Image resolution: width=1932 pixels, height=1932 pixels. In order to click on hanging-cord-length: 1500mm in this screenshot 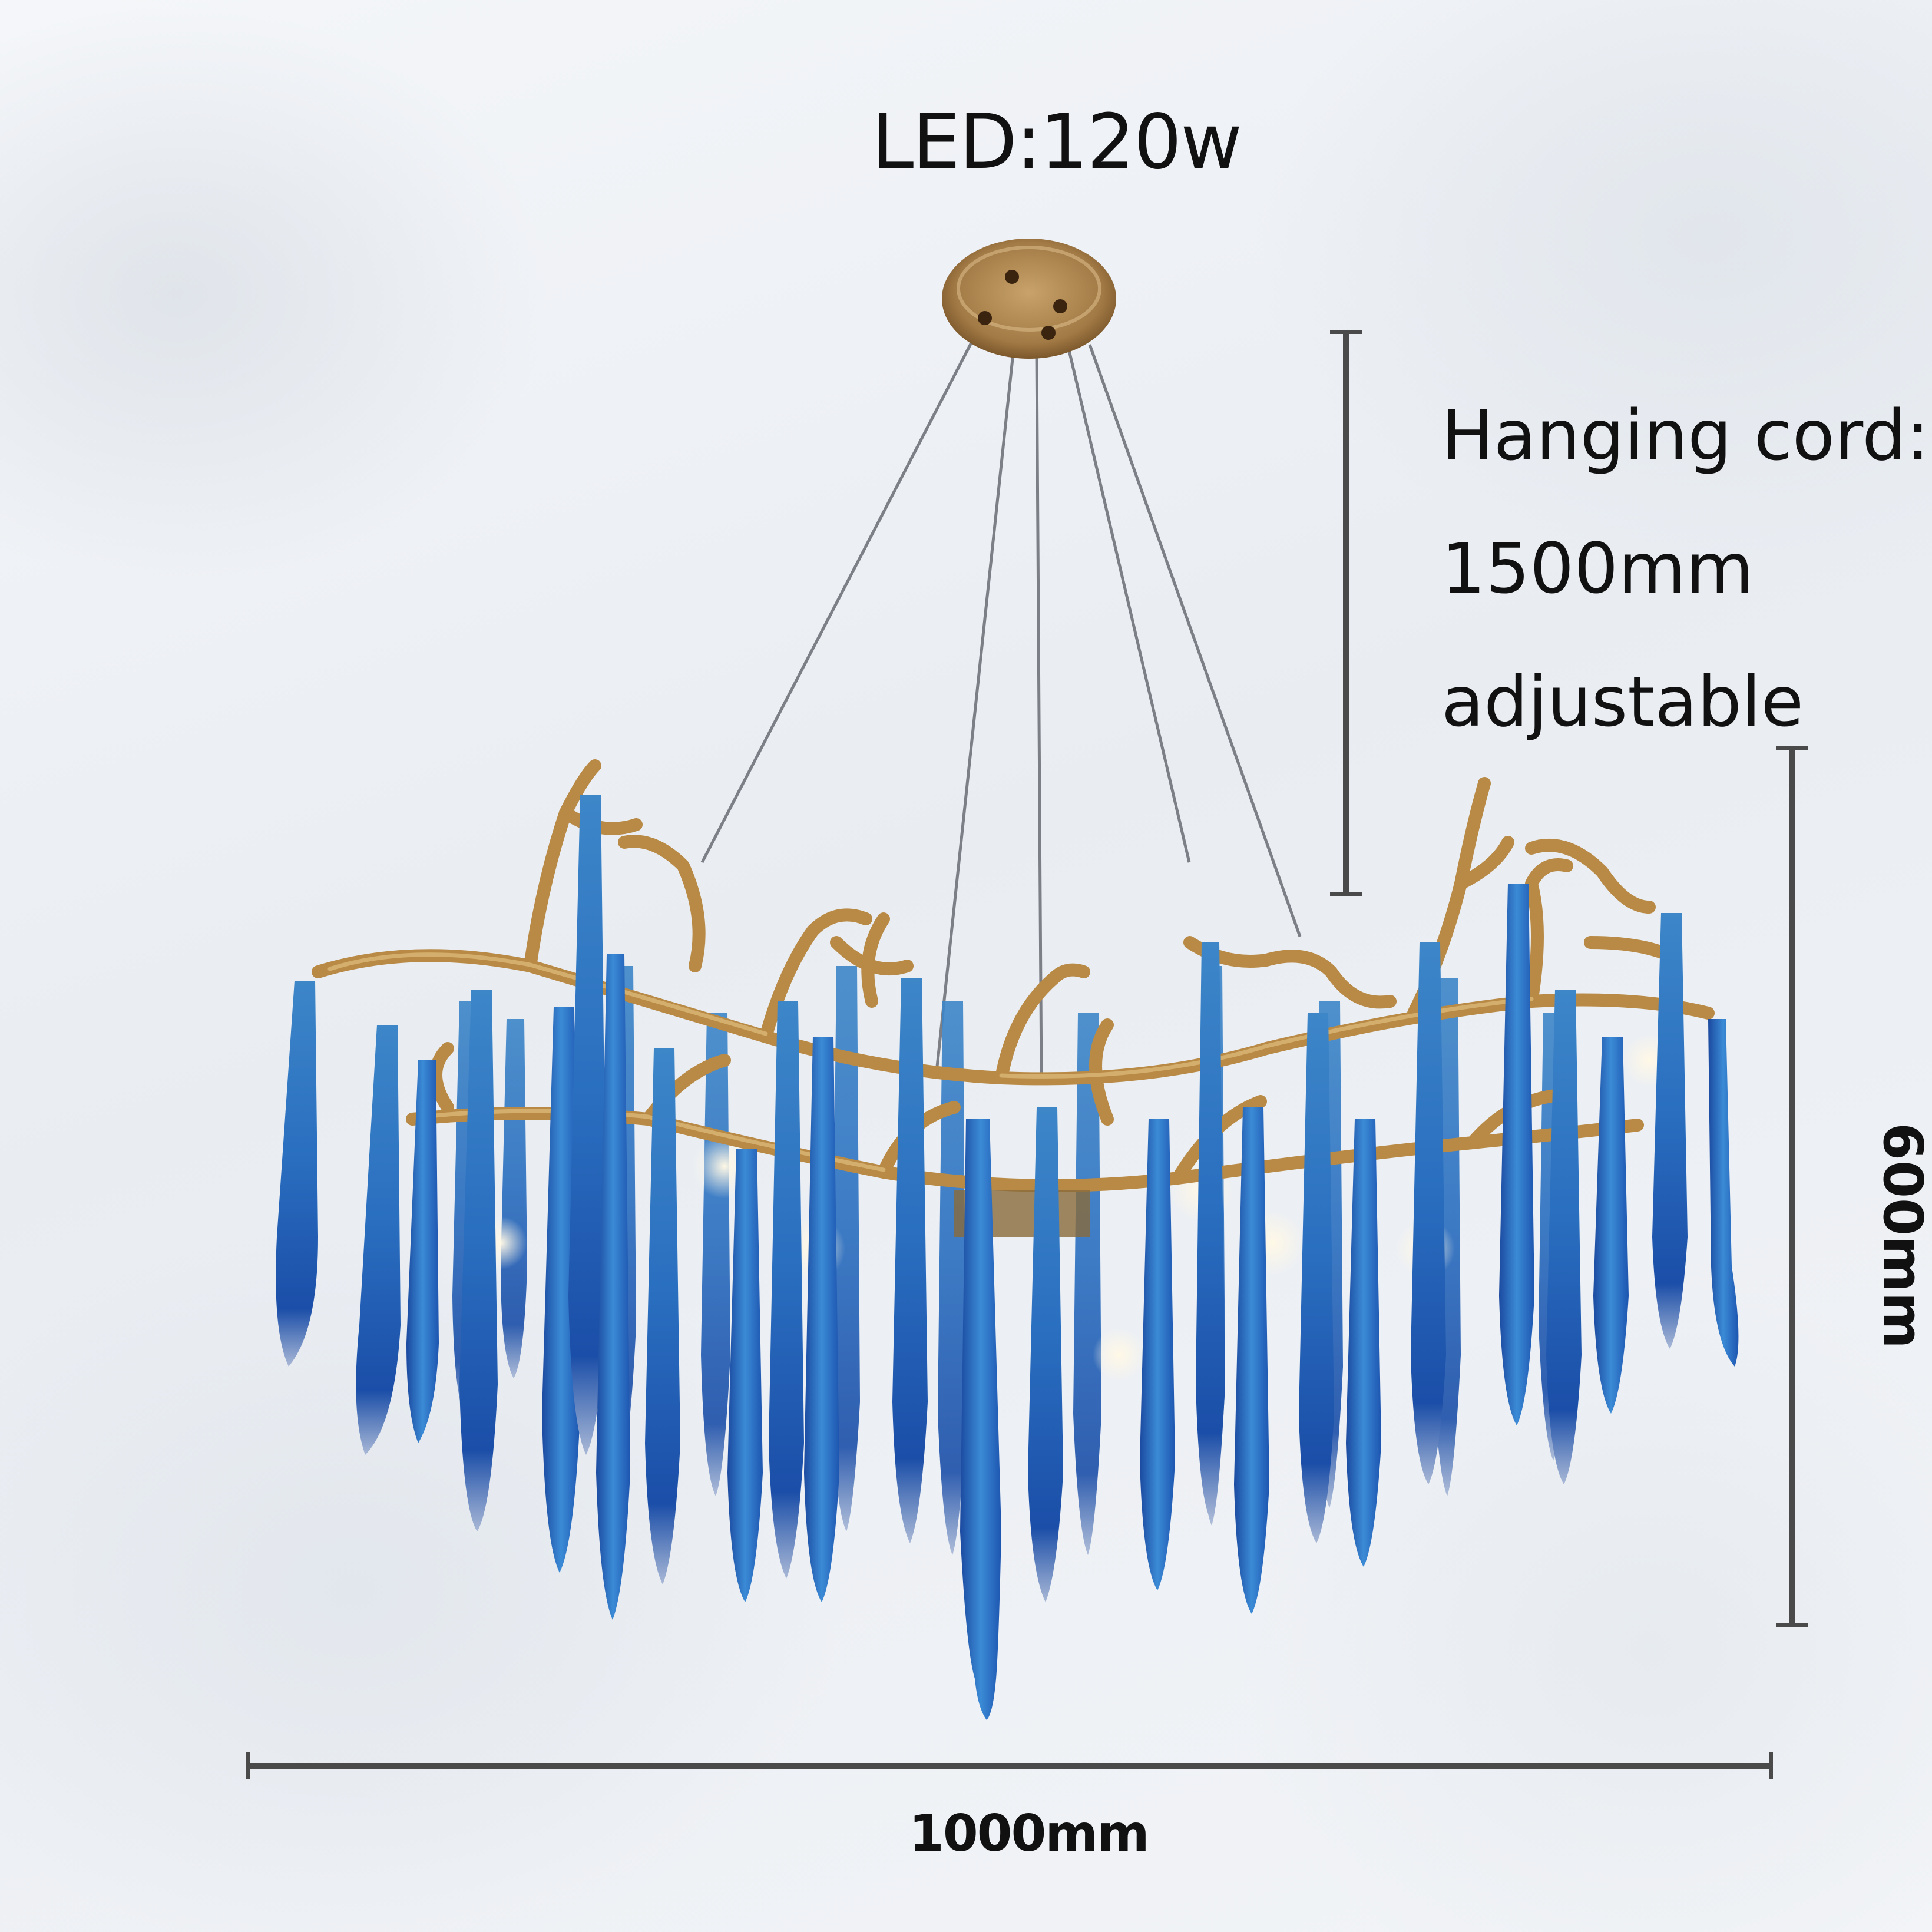, I will do `click(1597, 568)`.